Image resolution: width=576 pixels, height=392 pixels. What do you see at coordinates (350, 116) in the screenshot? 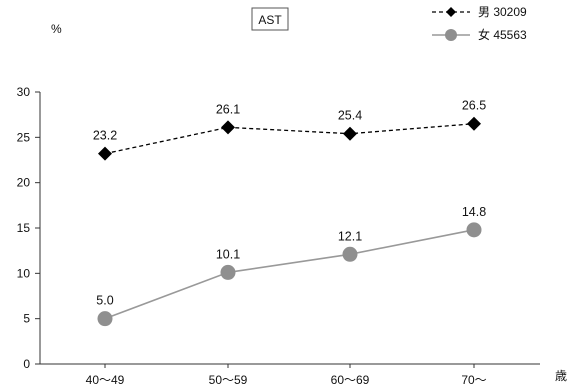
I see `data-label: 25.4` at bounding box center [350, 116].